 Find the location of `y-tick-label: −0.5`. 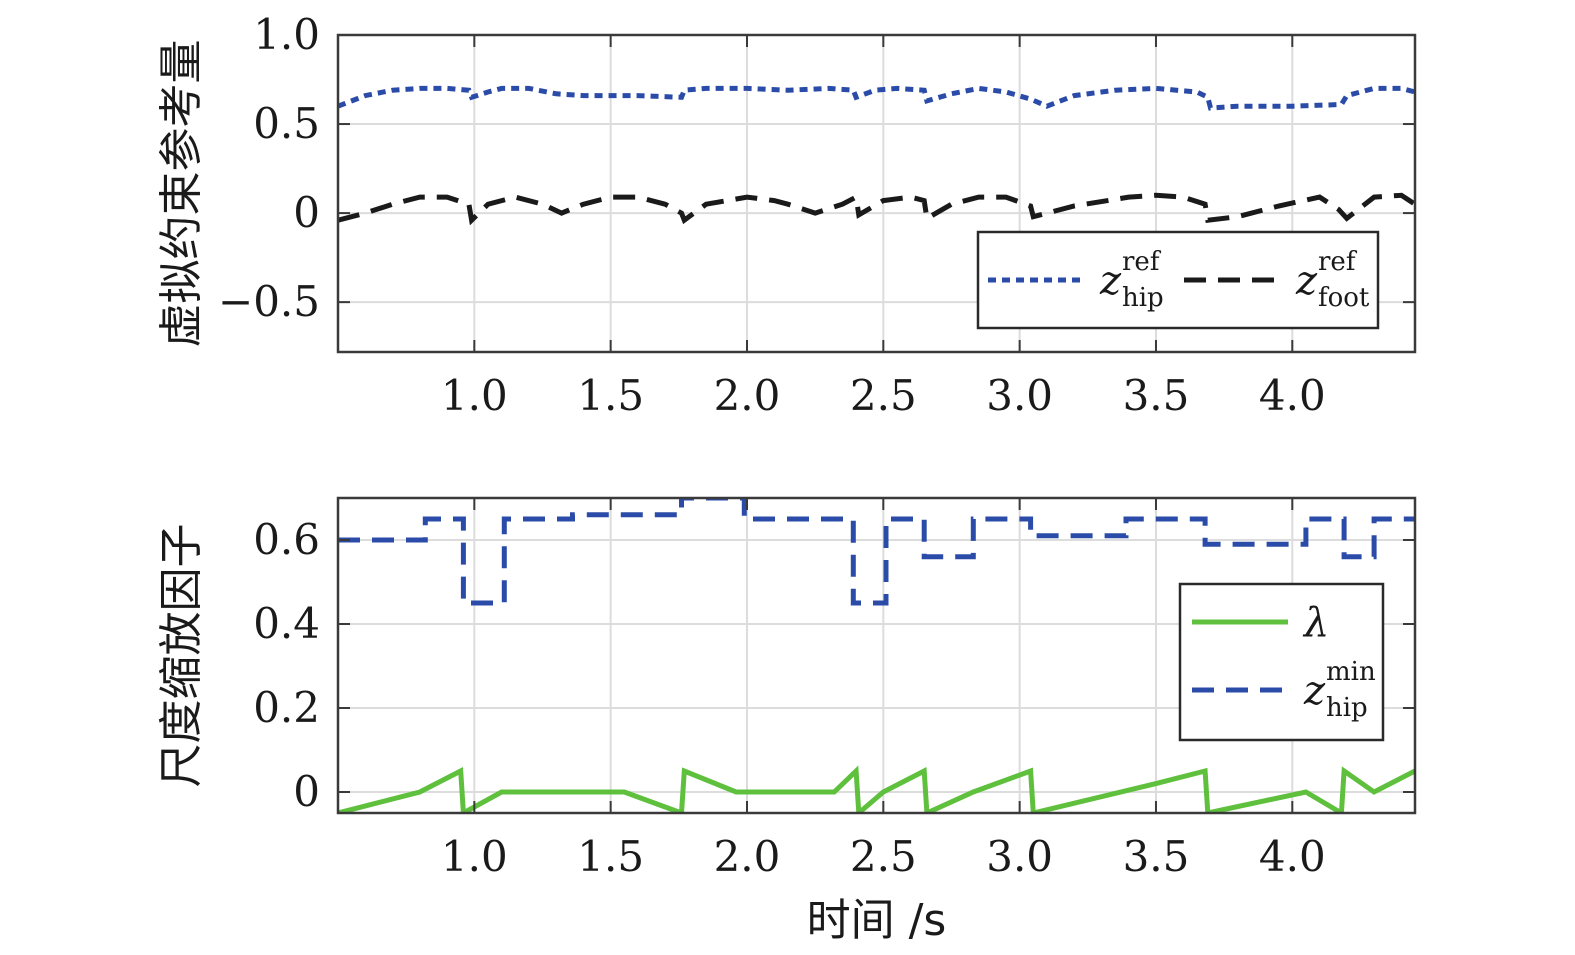

y-tick-label: −0.5 is located at coordinates (269, 301).